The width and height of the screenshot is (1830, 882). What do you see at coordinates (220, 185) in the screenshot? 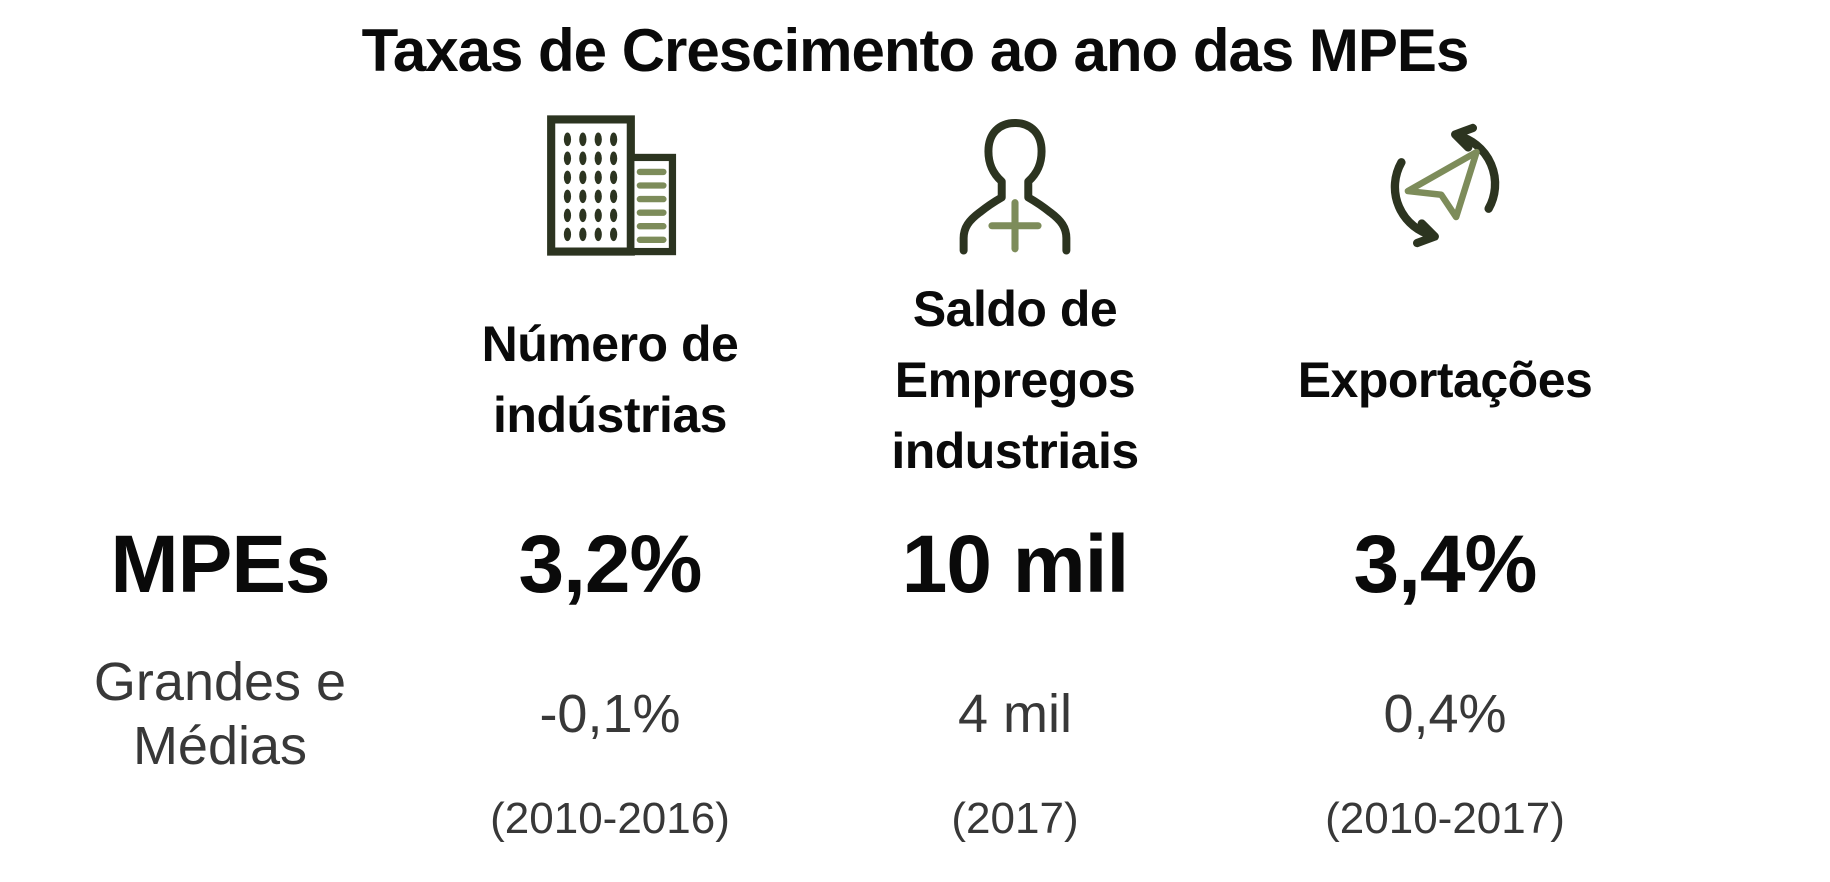
I see `icon-row-spacer` at bounding box center [220, 185].